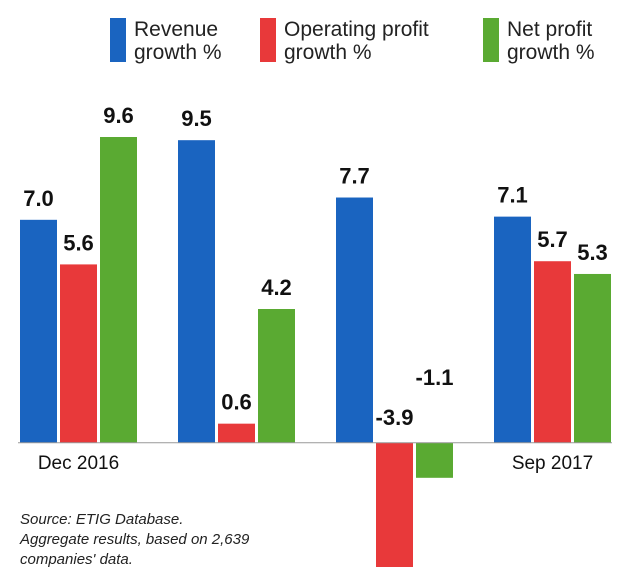 The image size is (630, 579). Describe the element at coordinates (512, 195) in the screenshot. I see `value-label: 7.1` at that location.